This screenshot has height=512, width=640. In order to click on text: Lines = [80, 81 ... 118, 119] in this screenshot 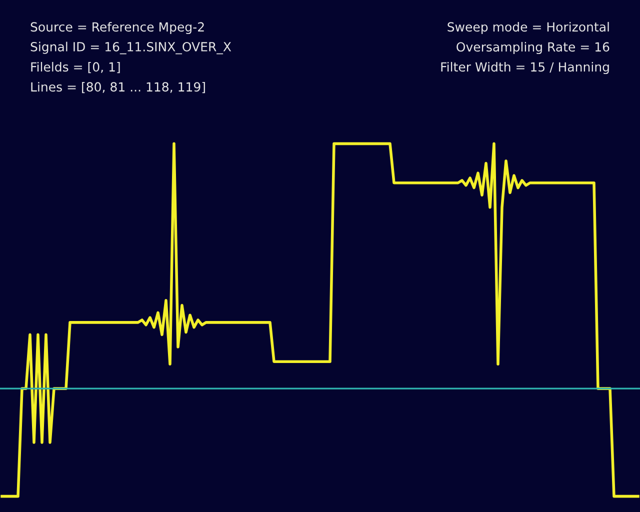, I will do `click(118, 88)`.